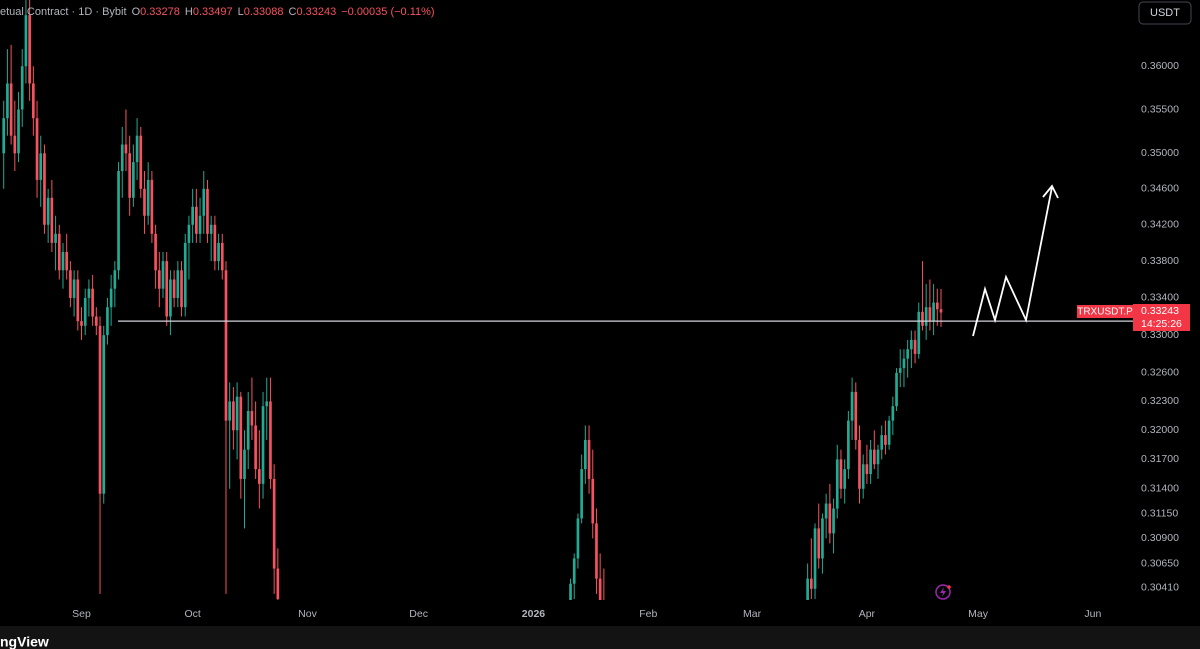 This screenshot has height=649, width=1200. Describe the element at coordinates (81, 614) in the screenshot. I see `x-tick-label: Sep` at that location.